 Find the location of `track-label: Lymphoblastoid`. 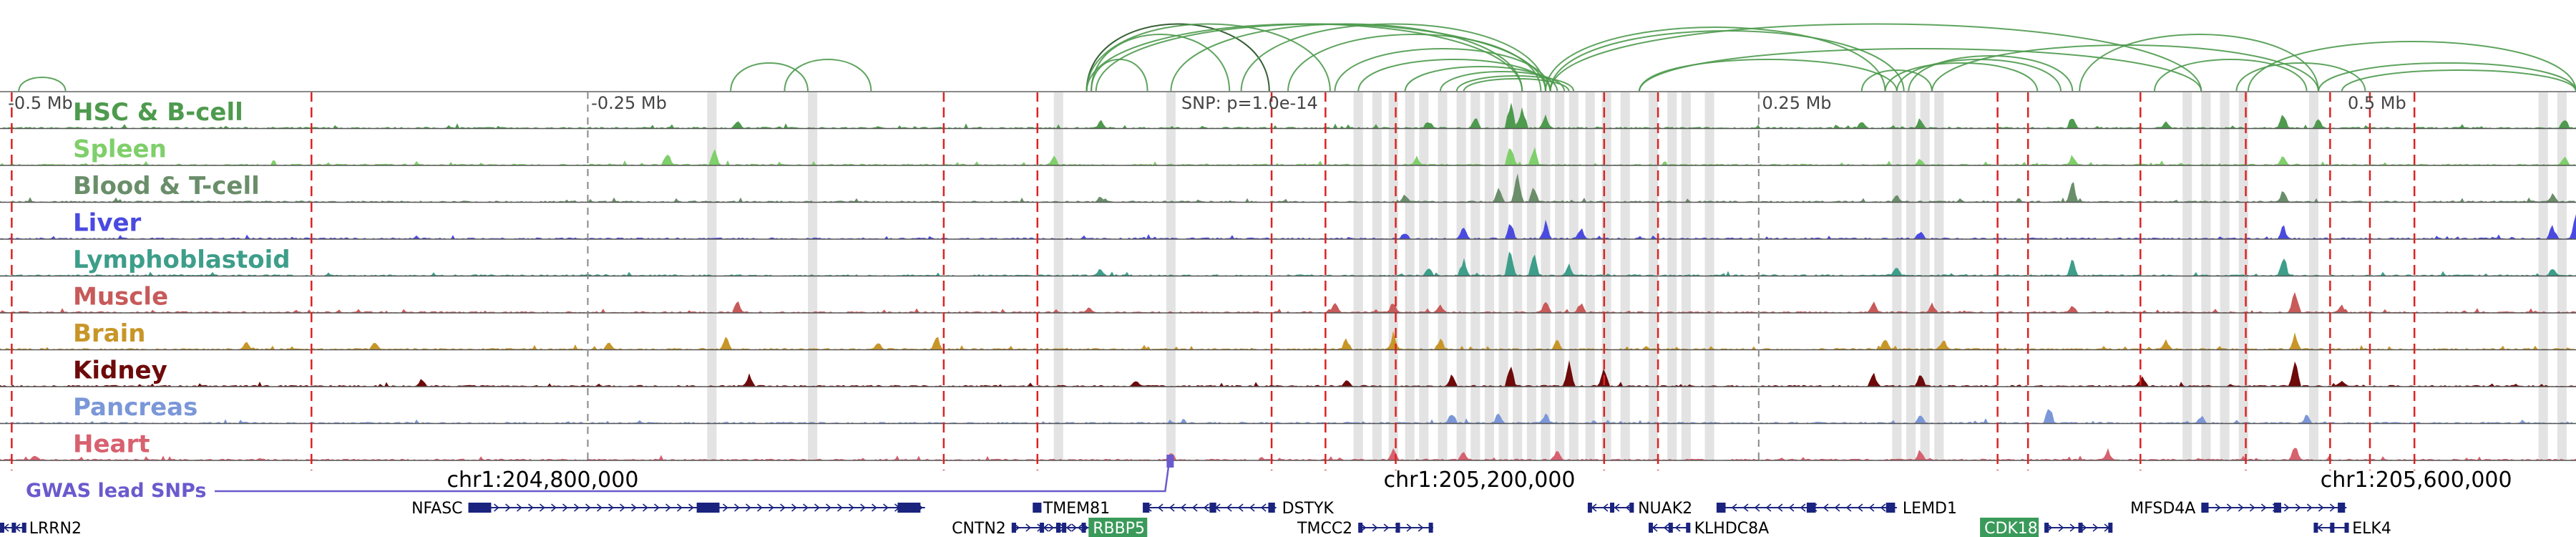

track-label: Lymphoblastoid is located at coordinates (182, 260).